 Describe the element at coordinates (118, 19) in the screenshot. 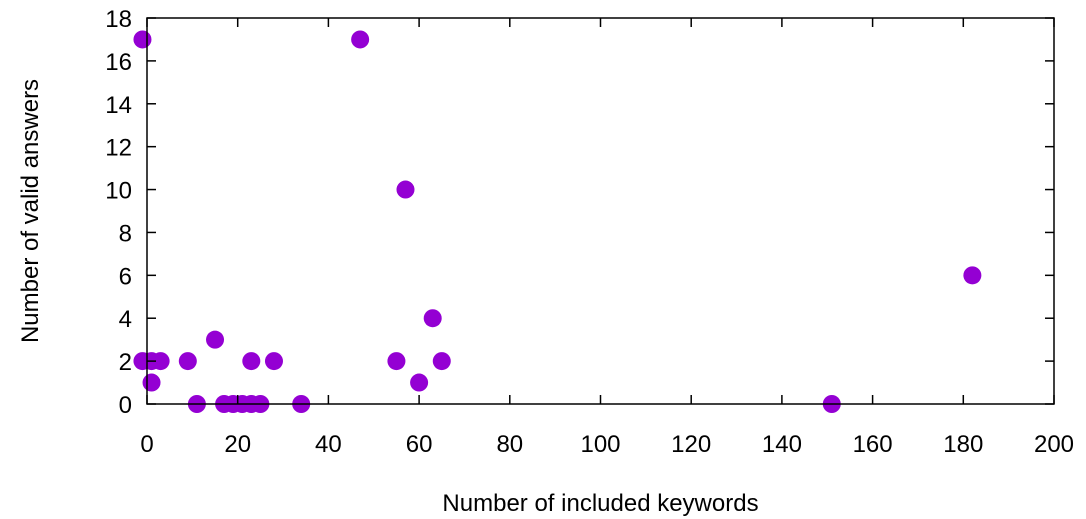

I see `y-tick-label: 18` at that location.